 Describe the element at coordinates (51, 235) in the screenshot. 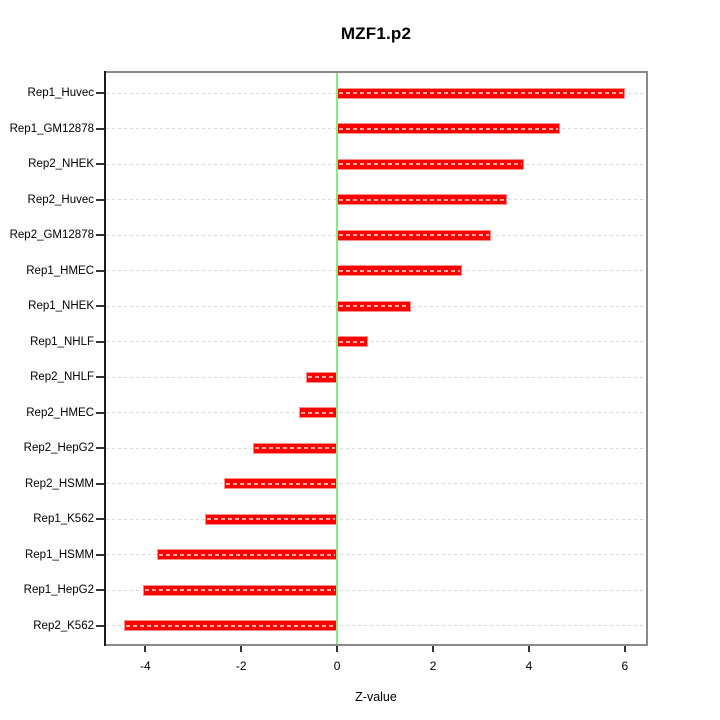

I see `y-axis-label: Rep2_GM12878` at that location.